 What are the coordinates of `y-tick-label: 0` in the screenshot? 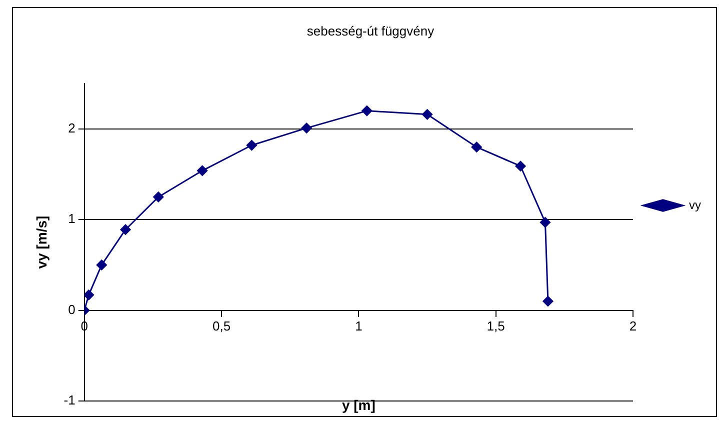 It's located at (72, 309).